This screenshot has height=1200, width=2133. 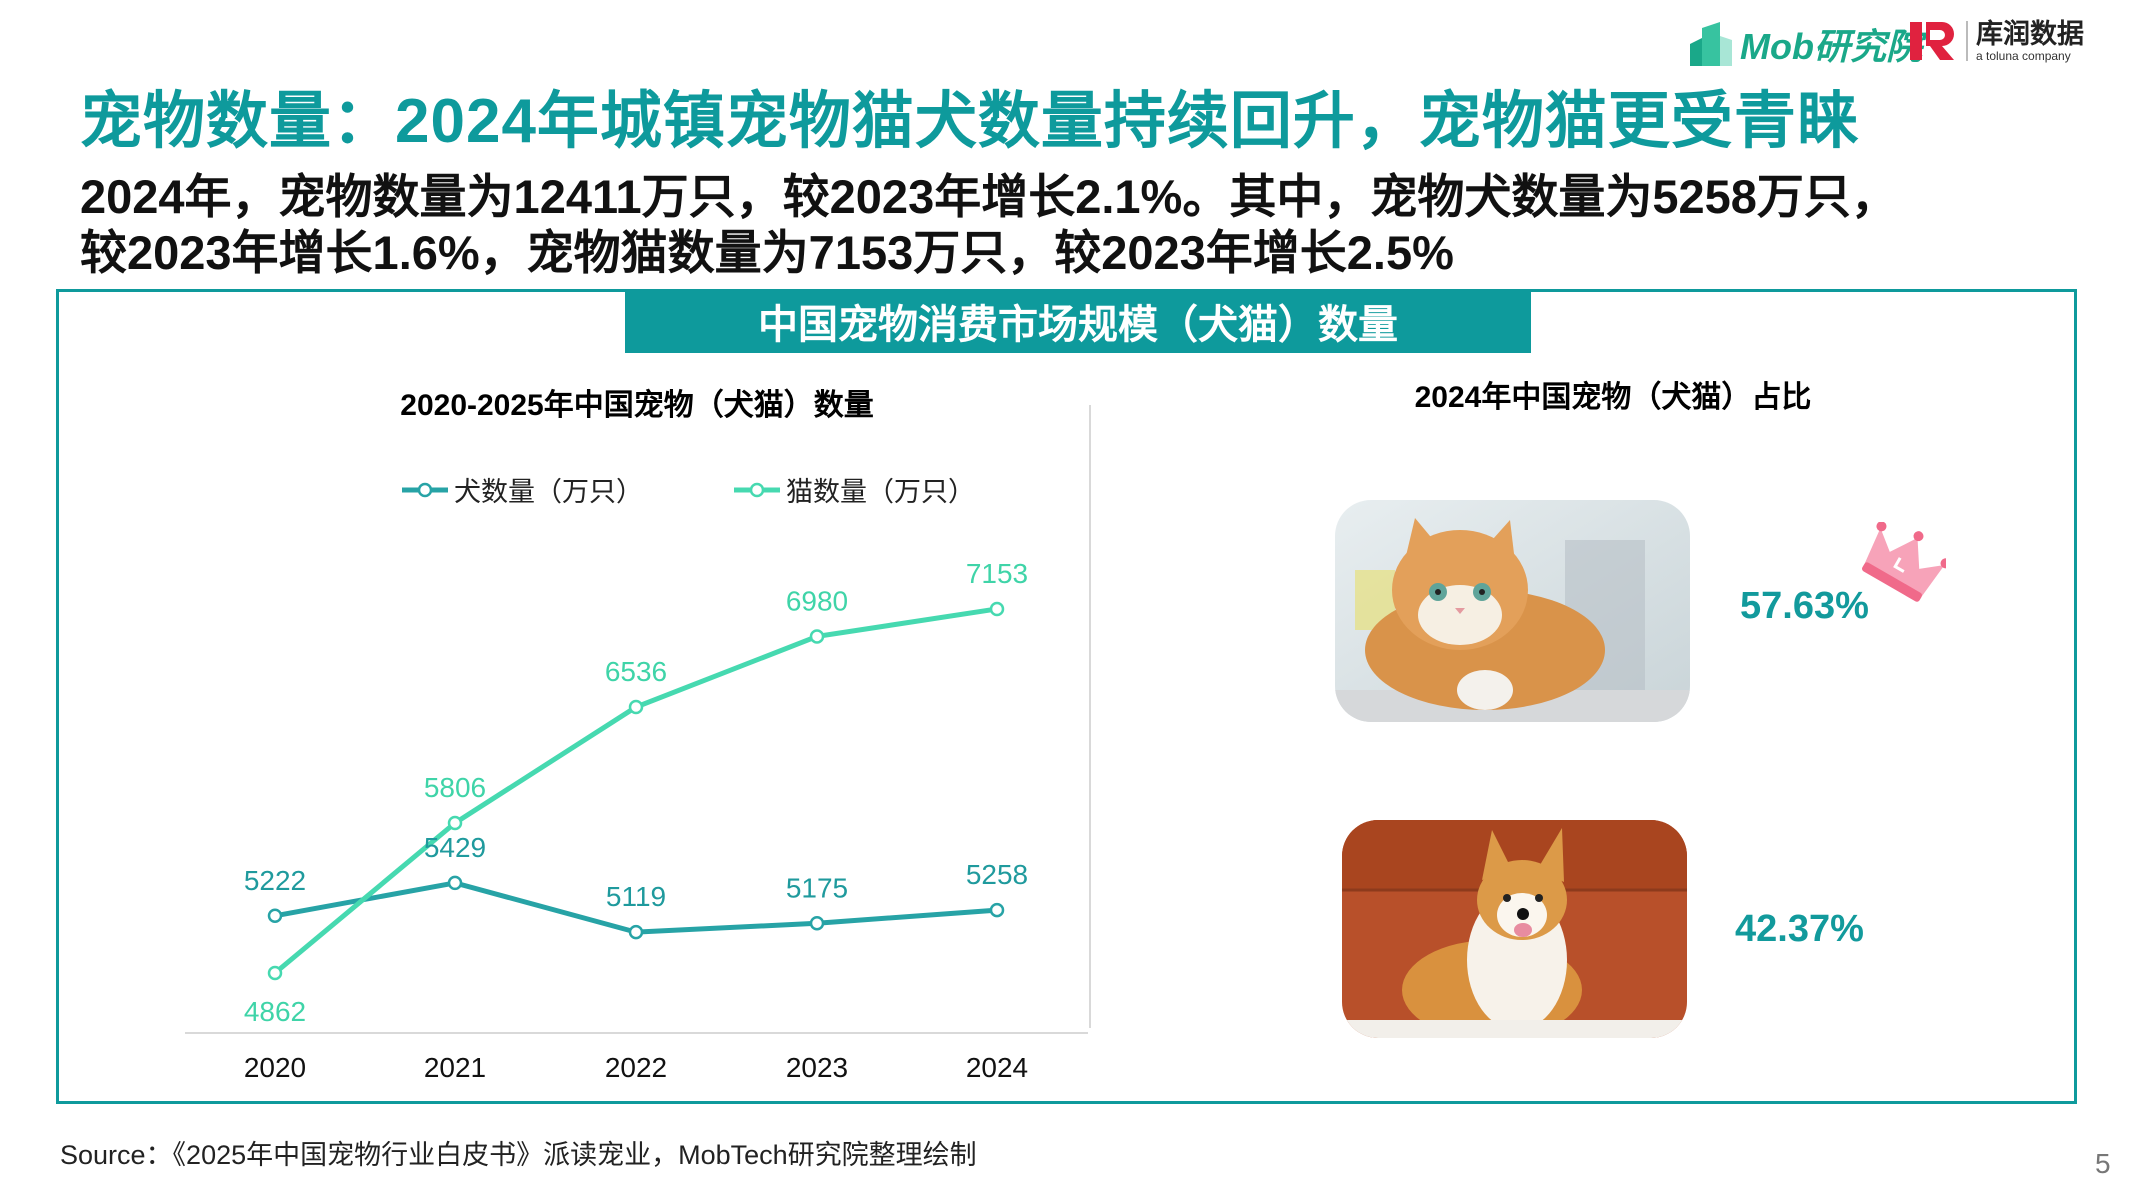 I want to click on summary-line-2: 较2023年增长1.6%，宠物猫数量为7153万只，较2023年增长2.5%, so click(x=767, y=252).